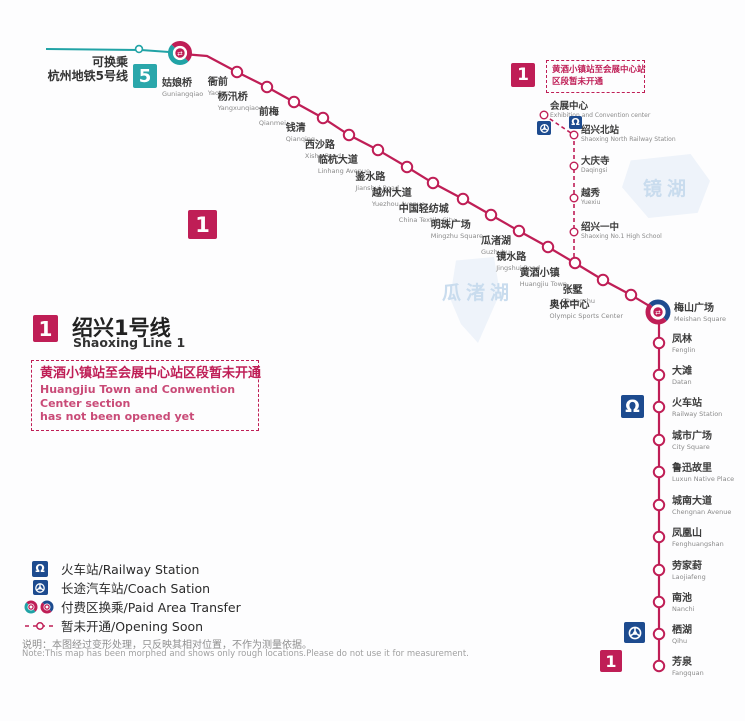 The width and height of the screenshot is (745, 721). Describe the element at coordinates (177, 83) in the screenshot. I see `station-name-cn: 姑娘桥` at that location.